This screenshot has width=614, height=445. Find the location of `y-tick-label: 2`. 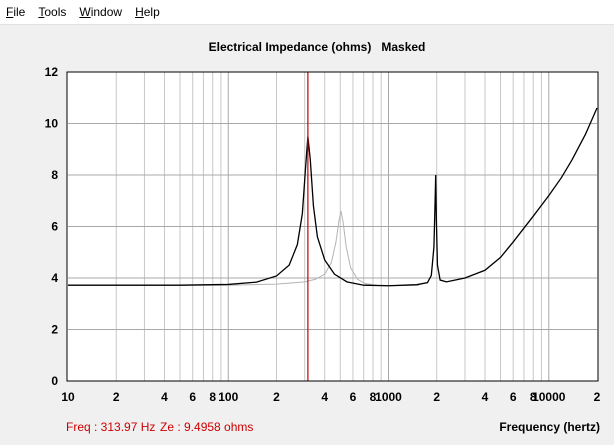

y-tick-label: 2 is located at coordinates (54, 330).